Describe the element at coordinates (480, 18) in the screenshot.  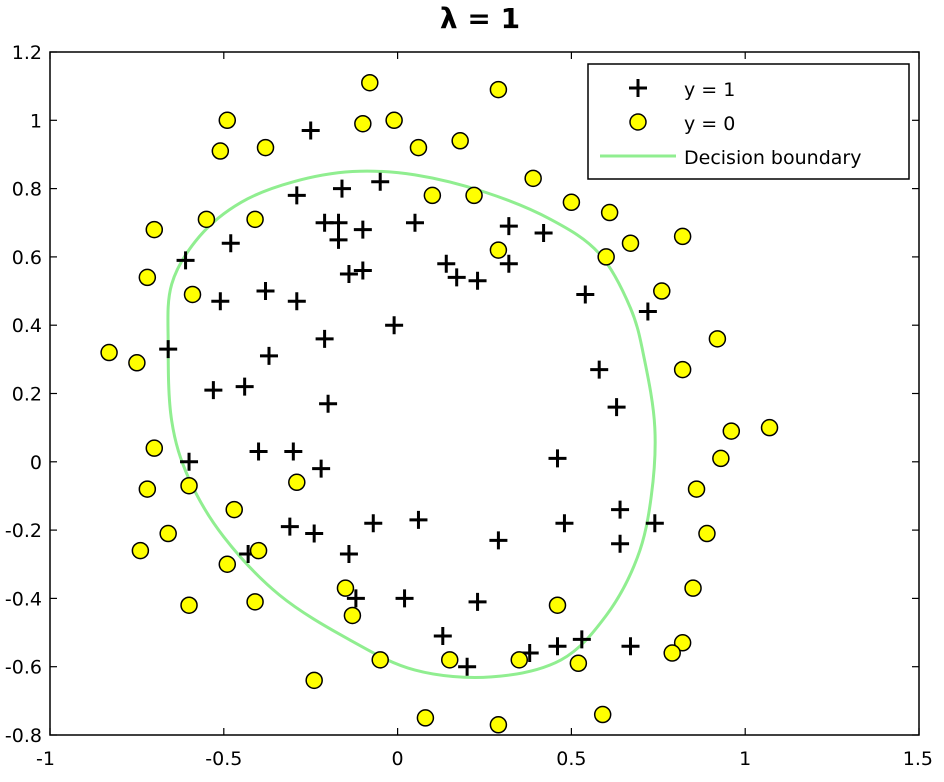
I see `chart-title: λ = 1` at that location.